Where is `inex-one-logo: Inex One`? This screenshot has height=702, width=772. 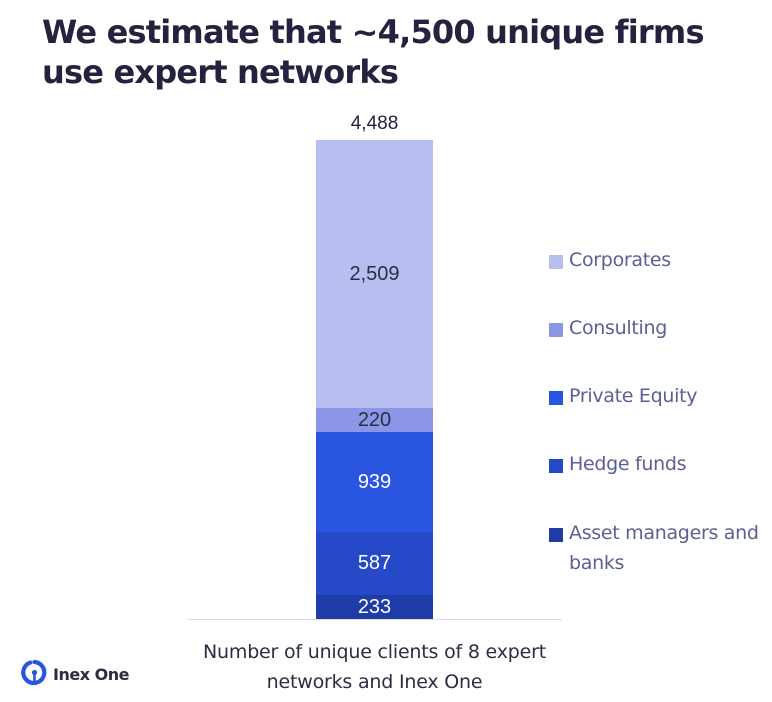 inex-one-logo: Inex One is located at coordinates (75, 674).